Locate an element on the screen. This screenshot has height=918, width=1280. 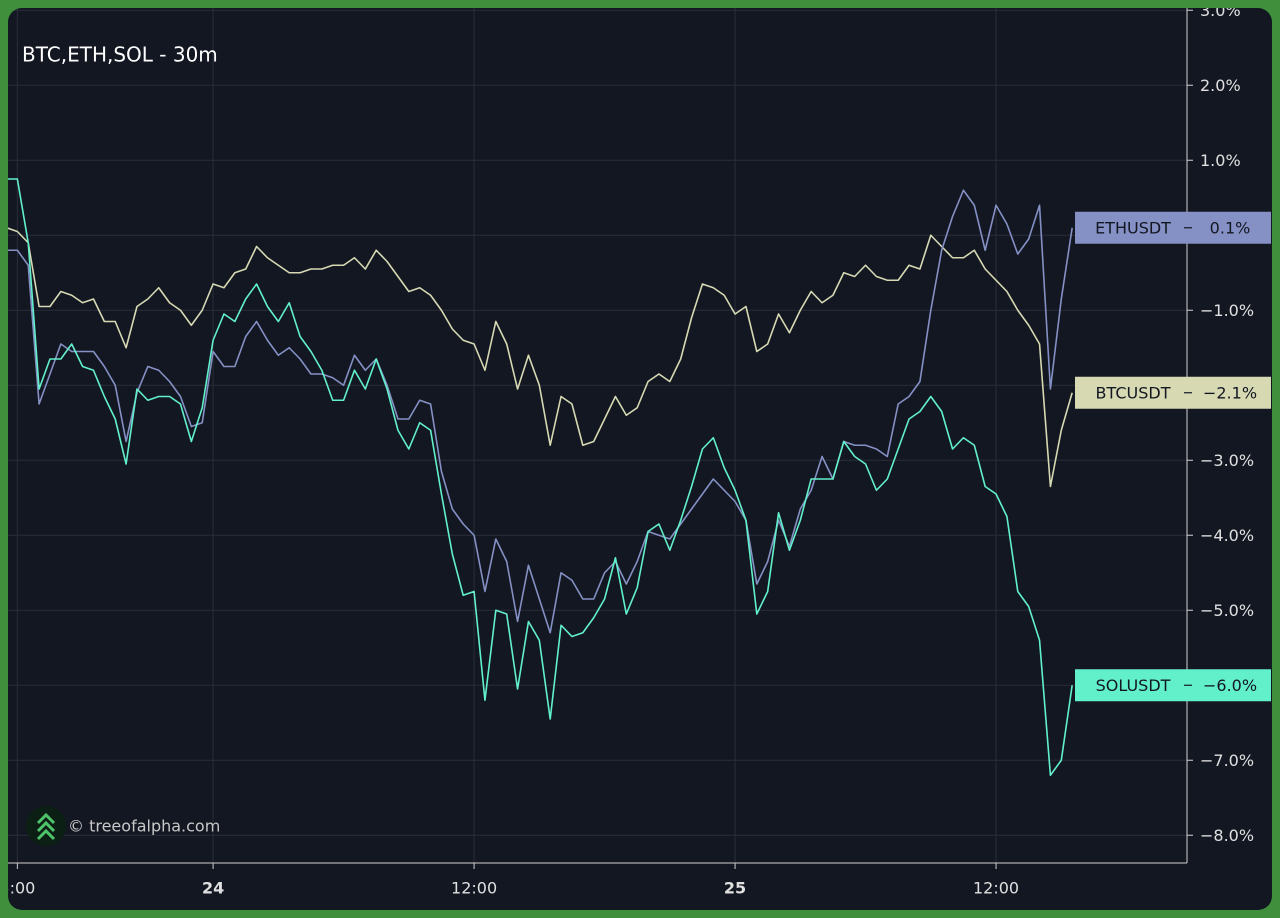
y-tick-label: −1.0% is located at coordinates (1227, 310).